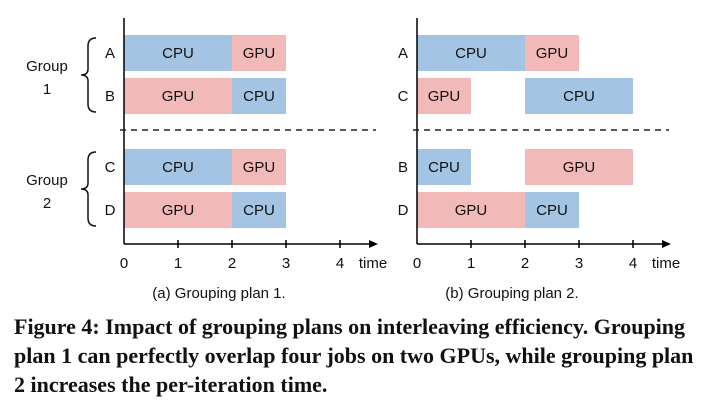  What do you see at coordinates (61, 132) in the screenshot?
I see `groups-layer: Group 1 Group 2` at bounding box center [61, 132].